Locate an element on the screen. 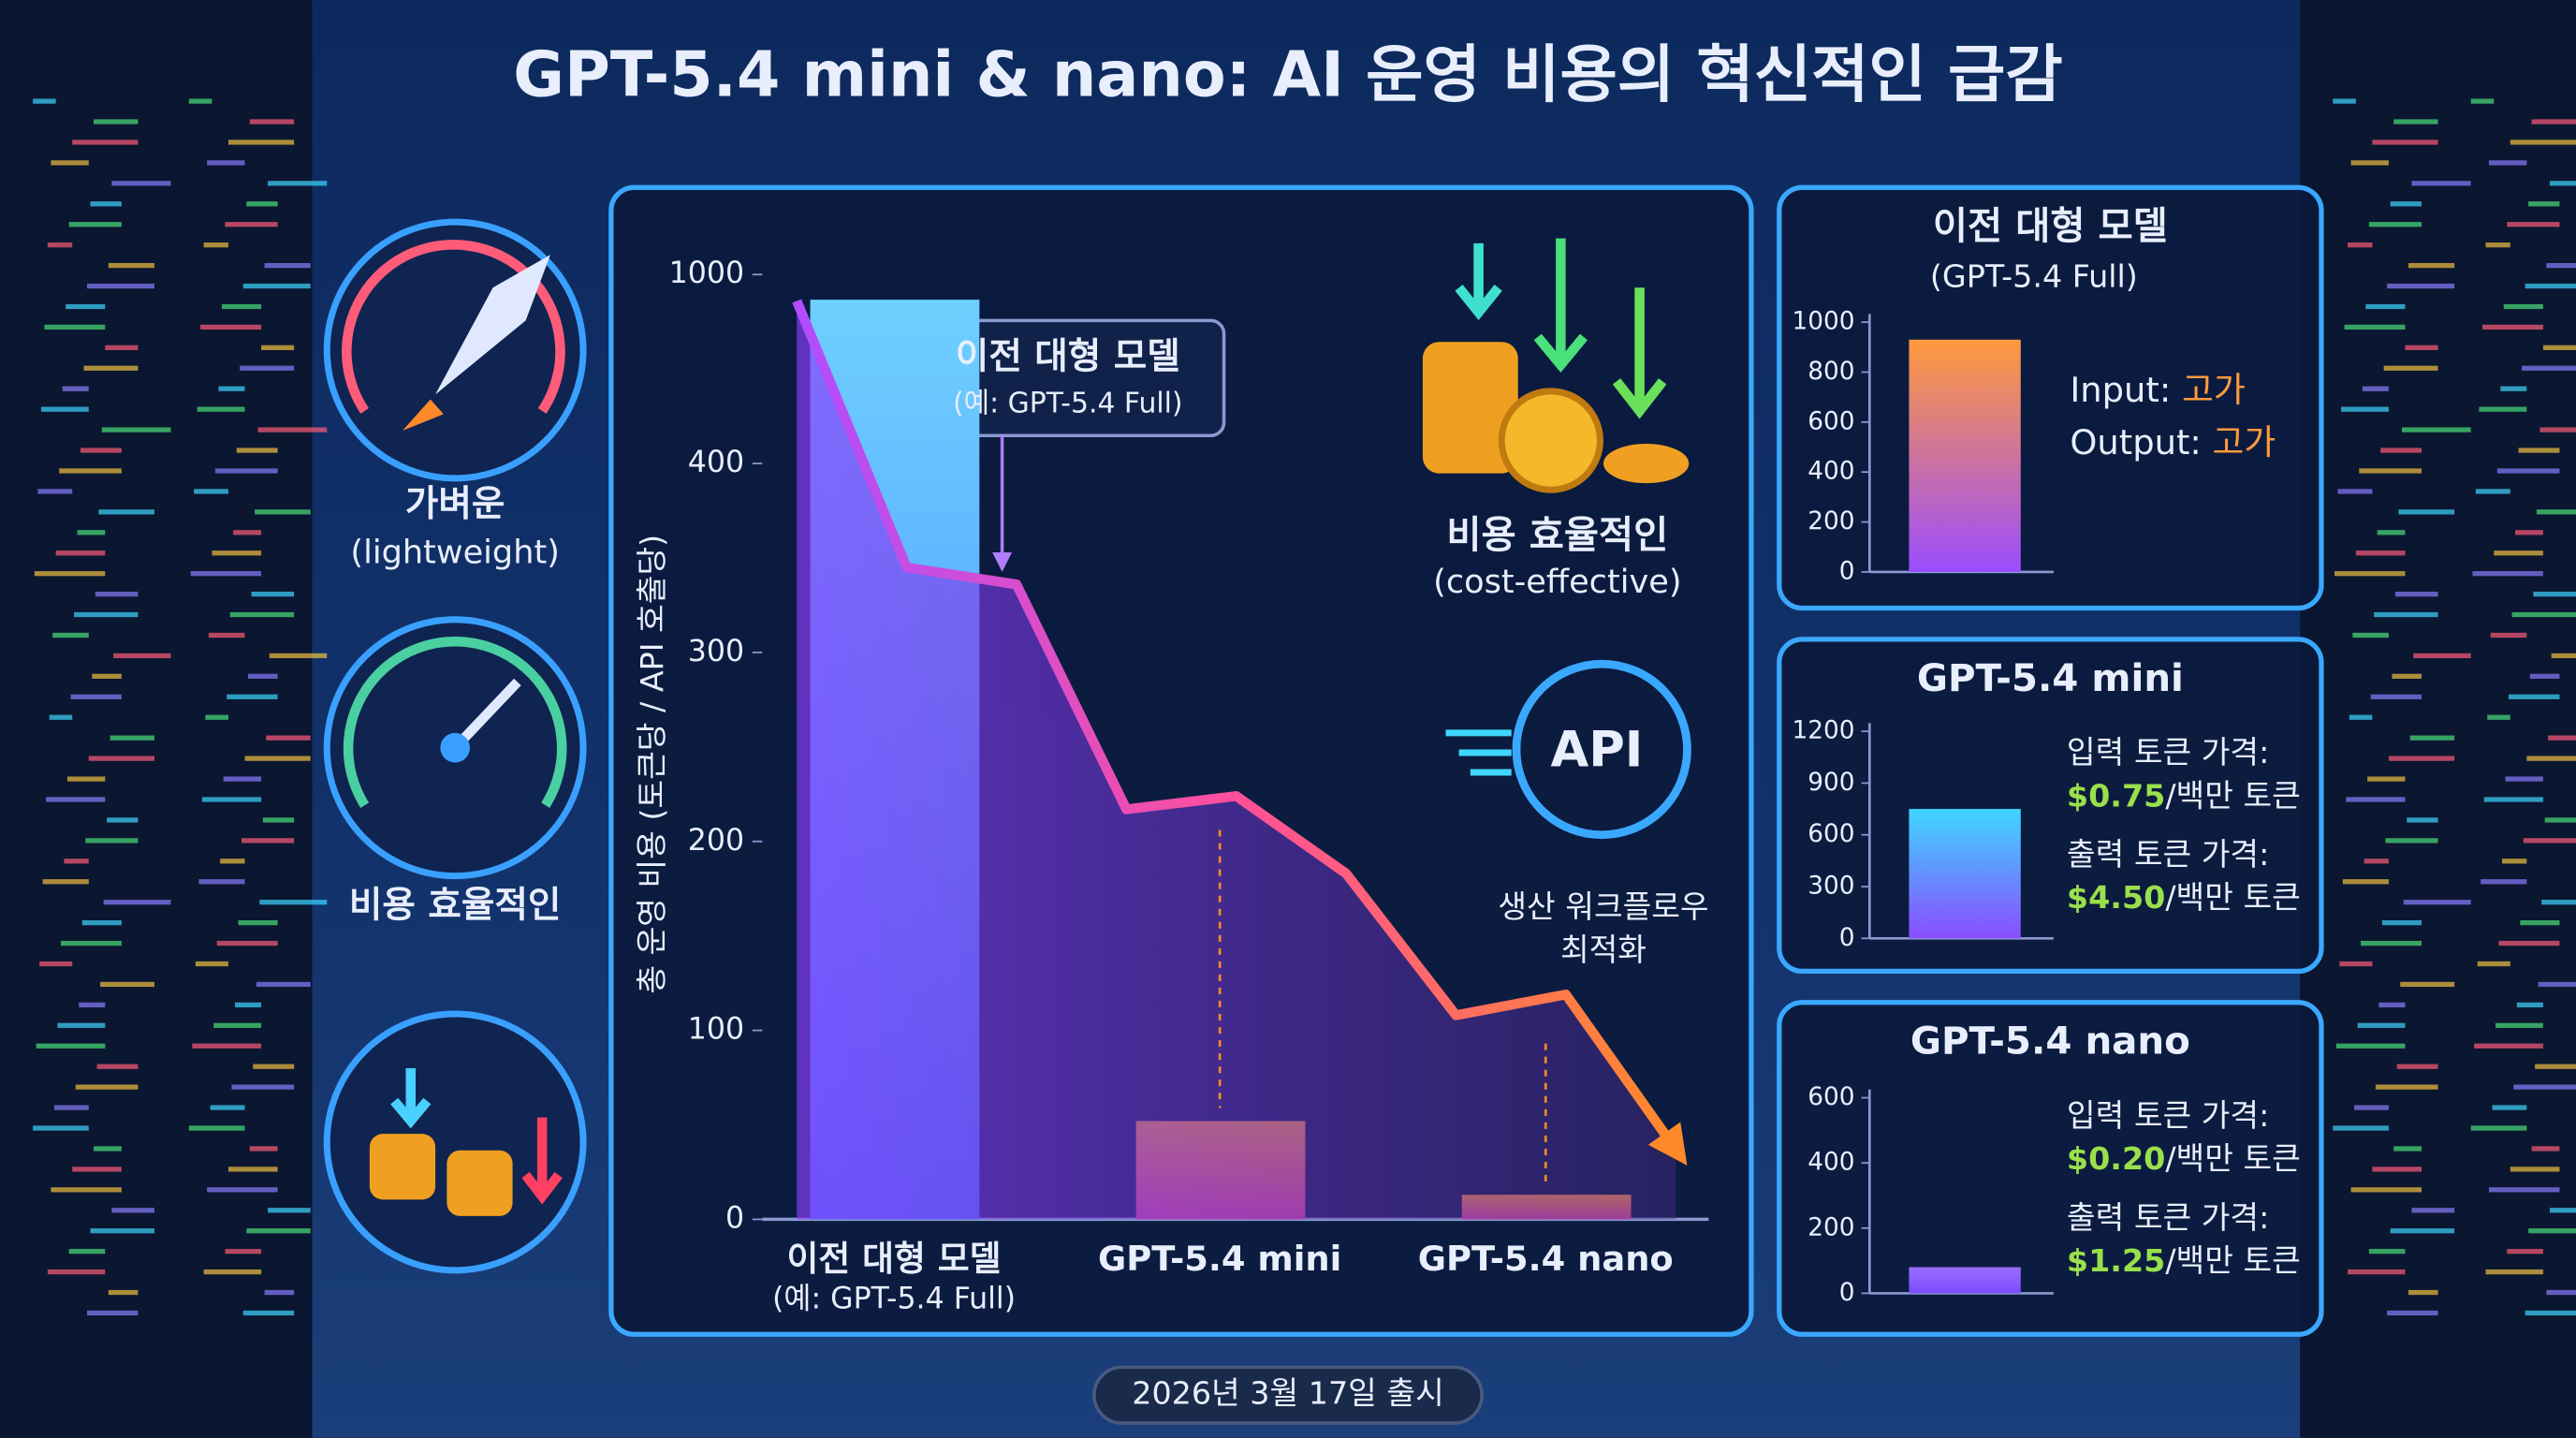 This screenshot has height=1438, width=2576. note-label: Output: is located at coordinates (2141, 442).